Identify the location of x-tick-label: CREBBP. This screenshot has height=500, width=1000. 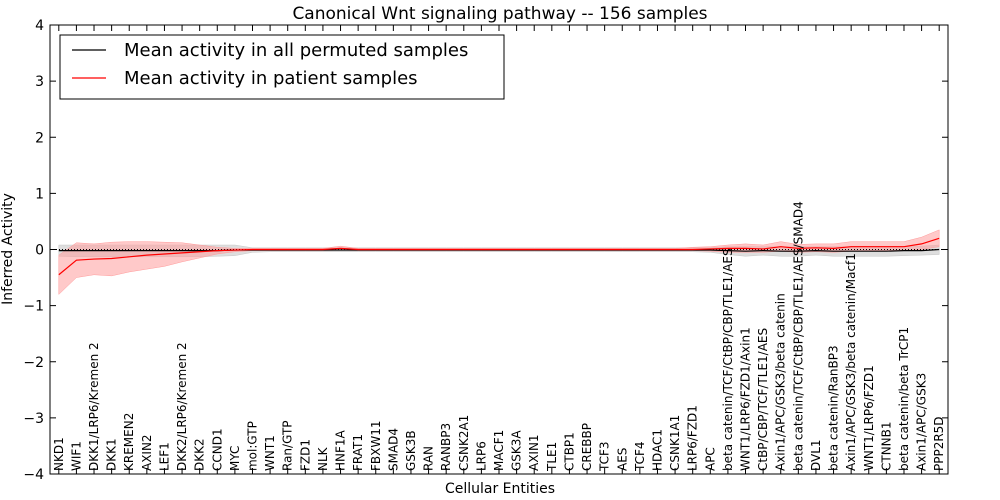
(587, 447).